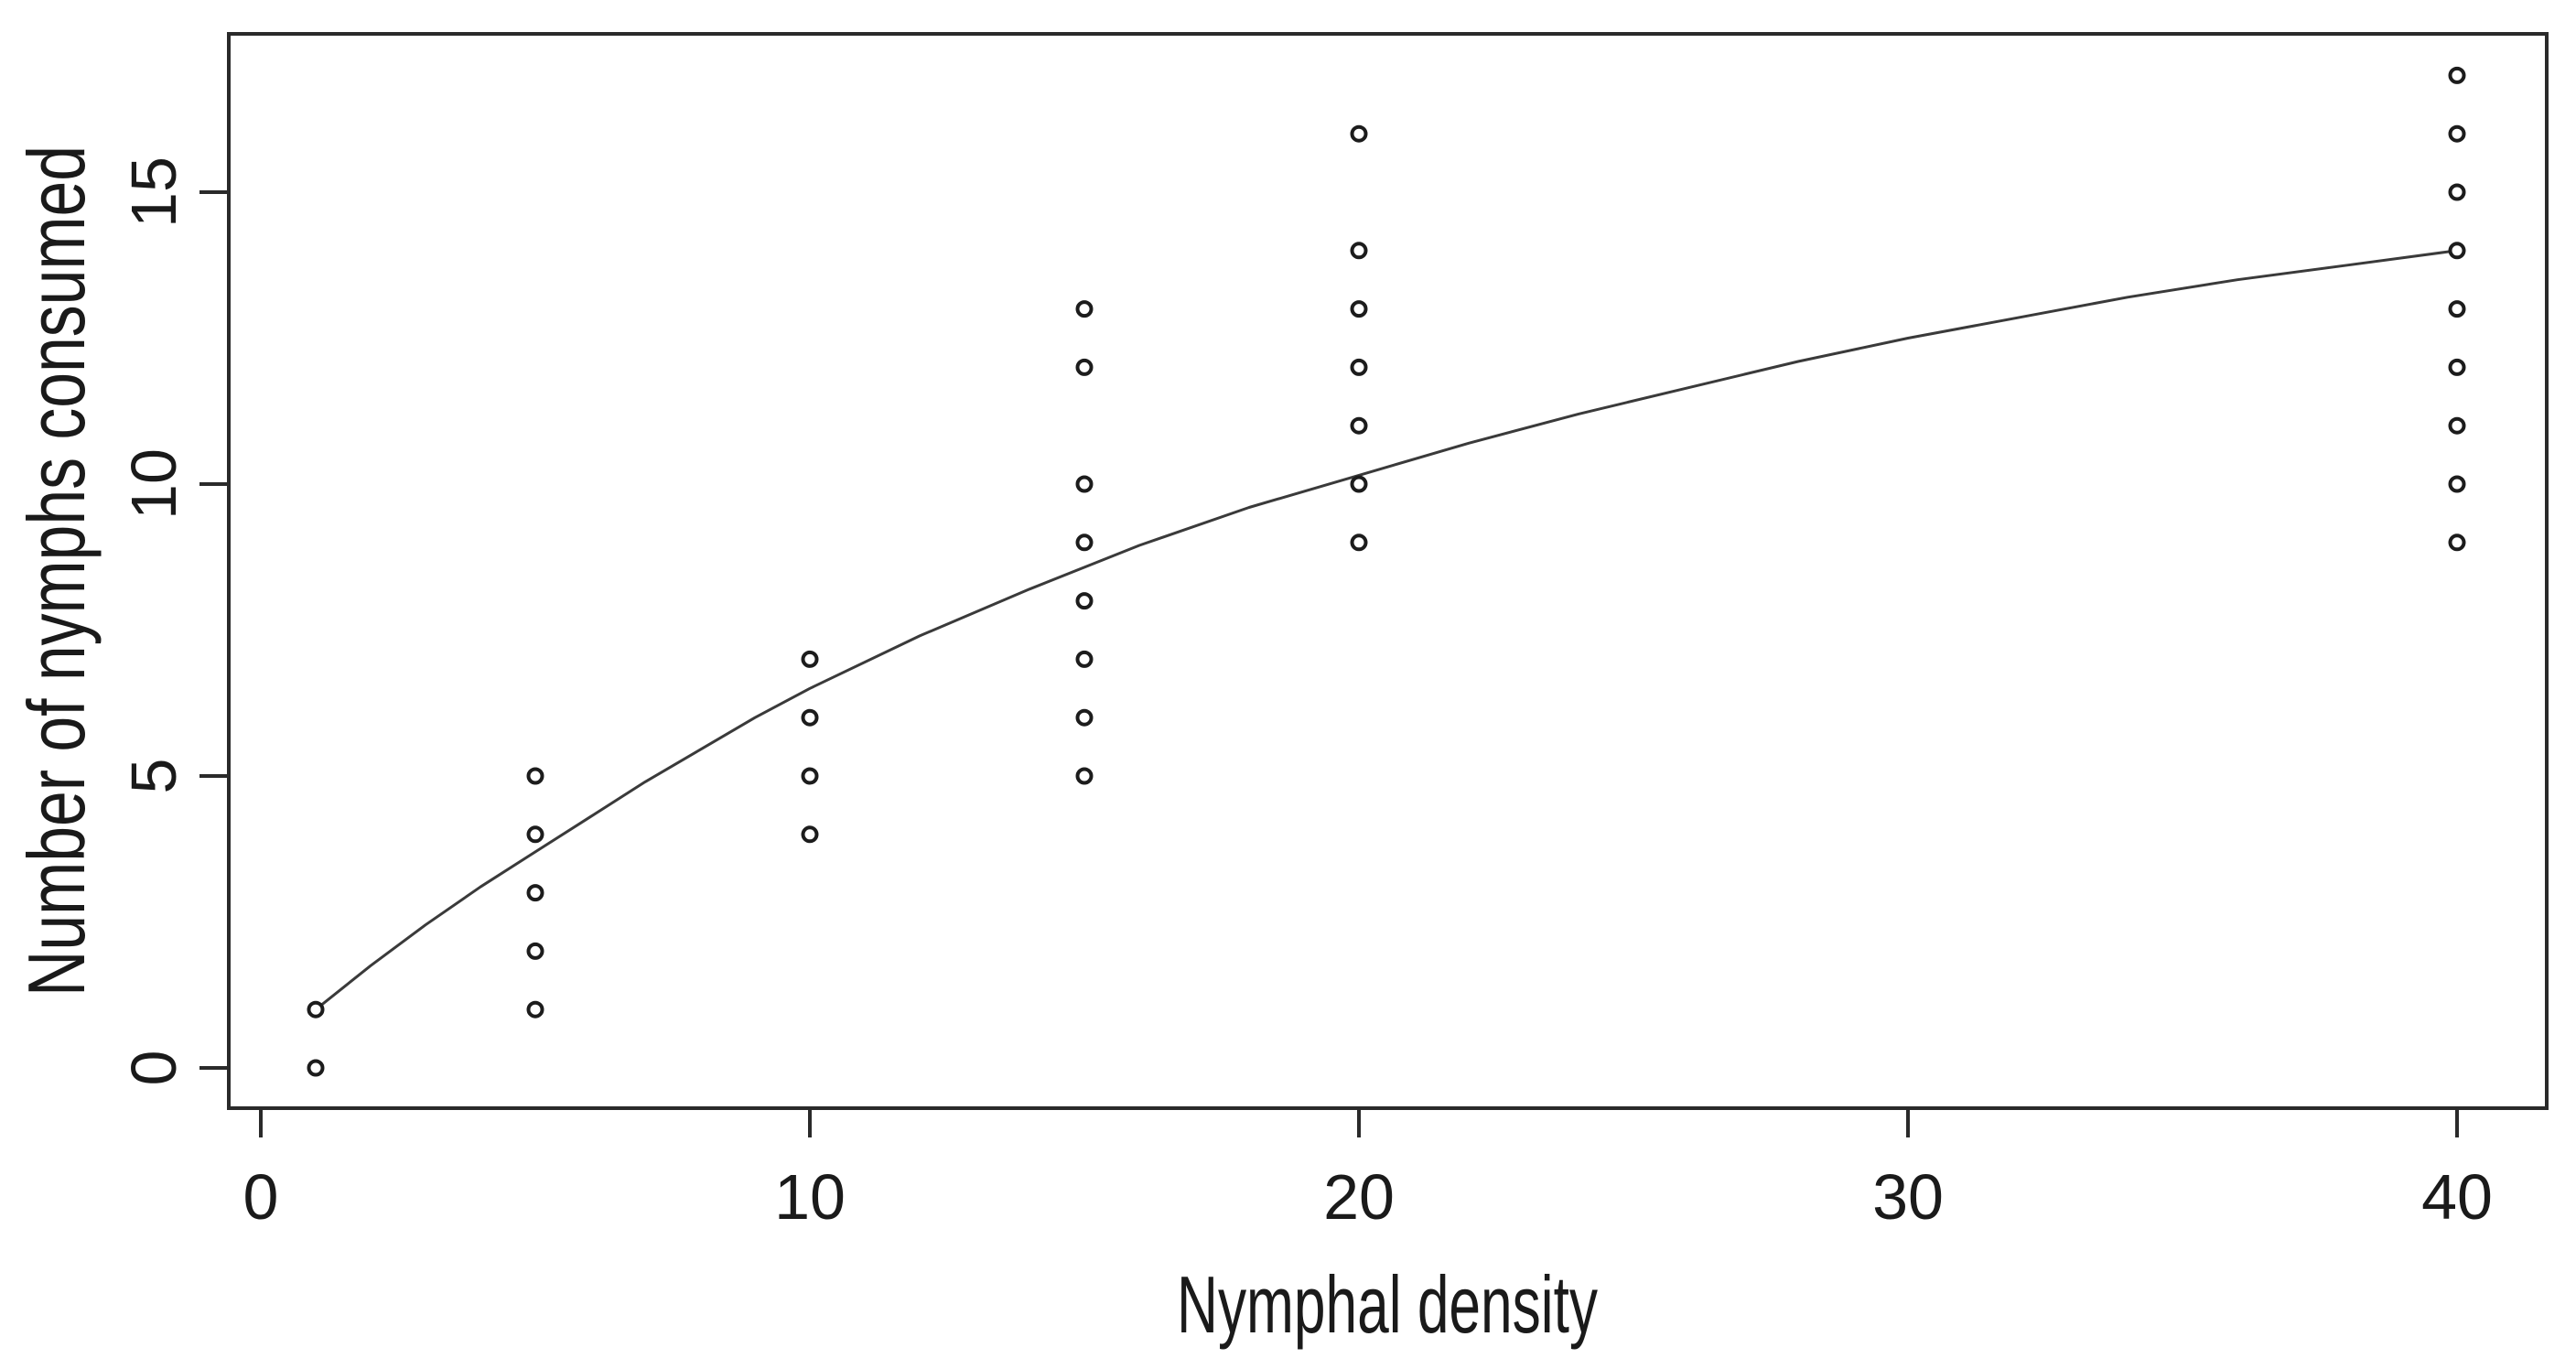 The width and height of the screenshot is (2576, 1358). Describe the element at coordinates (153, 620) in the screenshot. I see `y-axis-tick-labels: 0 5 10 15` at that location.